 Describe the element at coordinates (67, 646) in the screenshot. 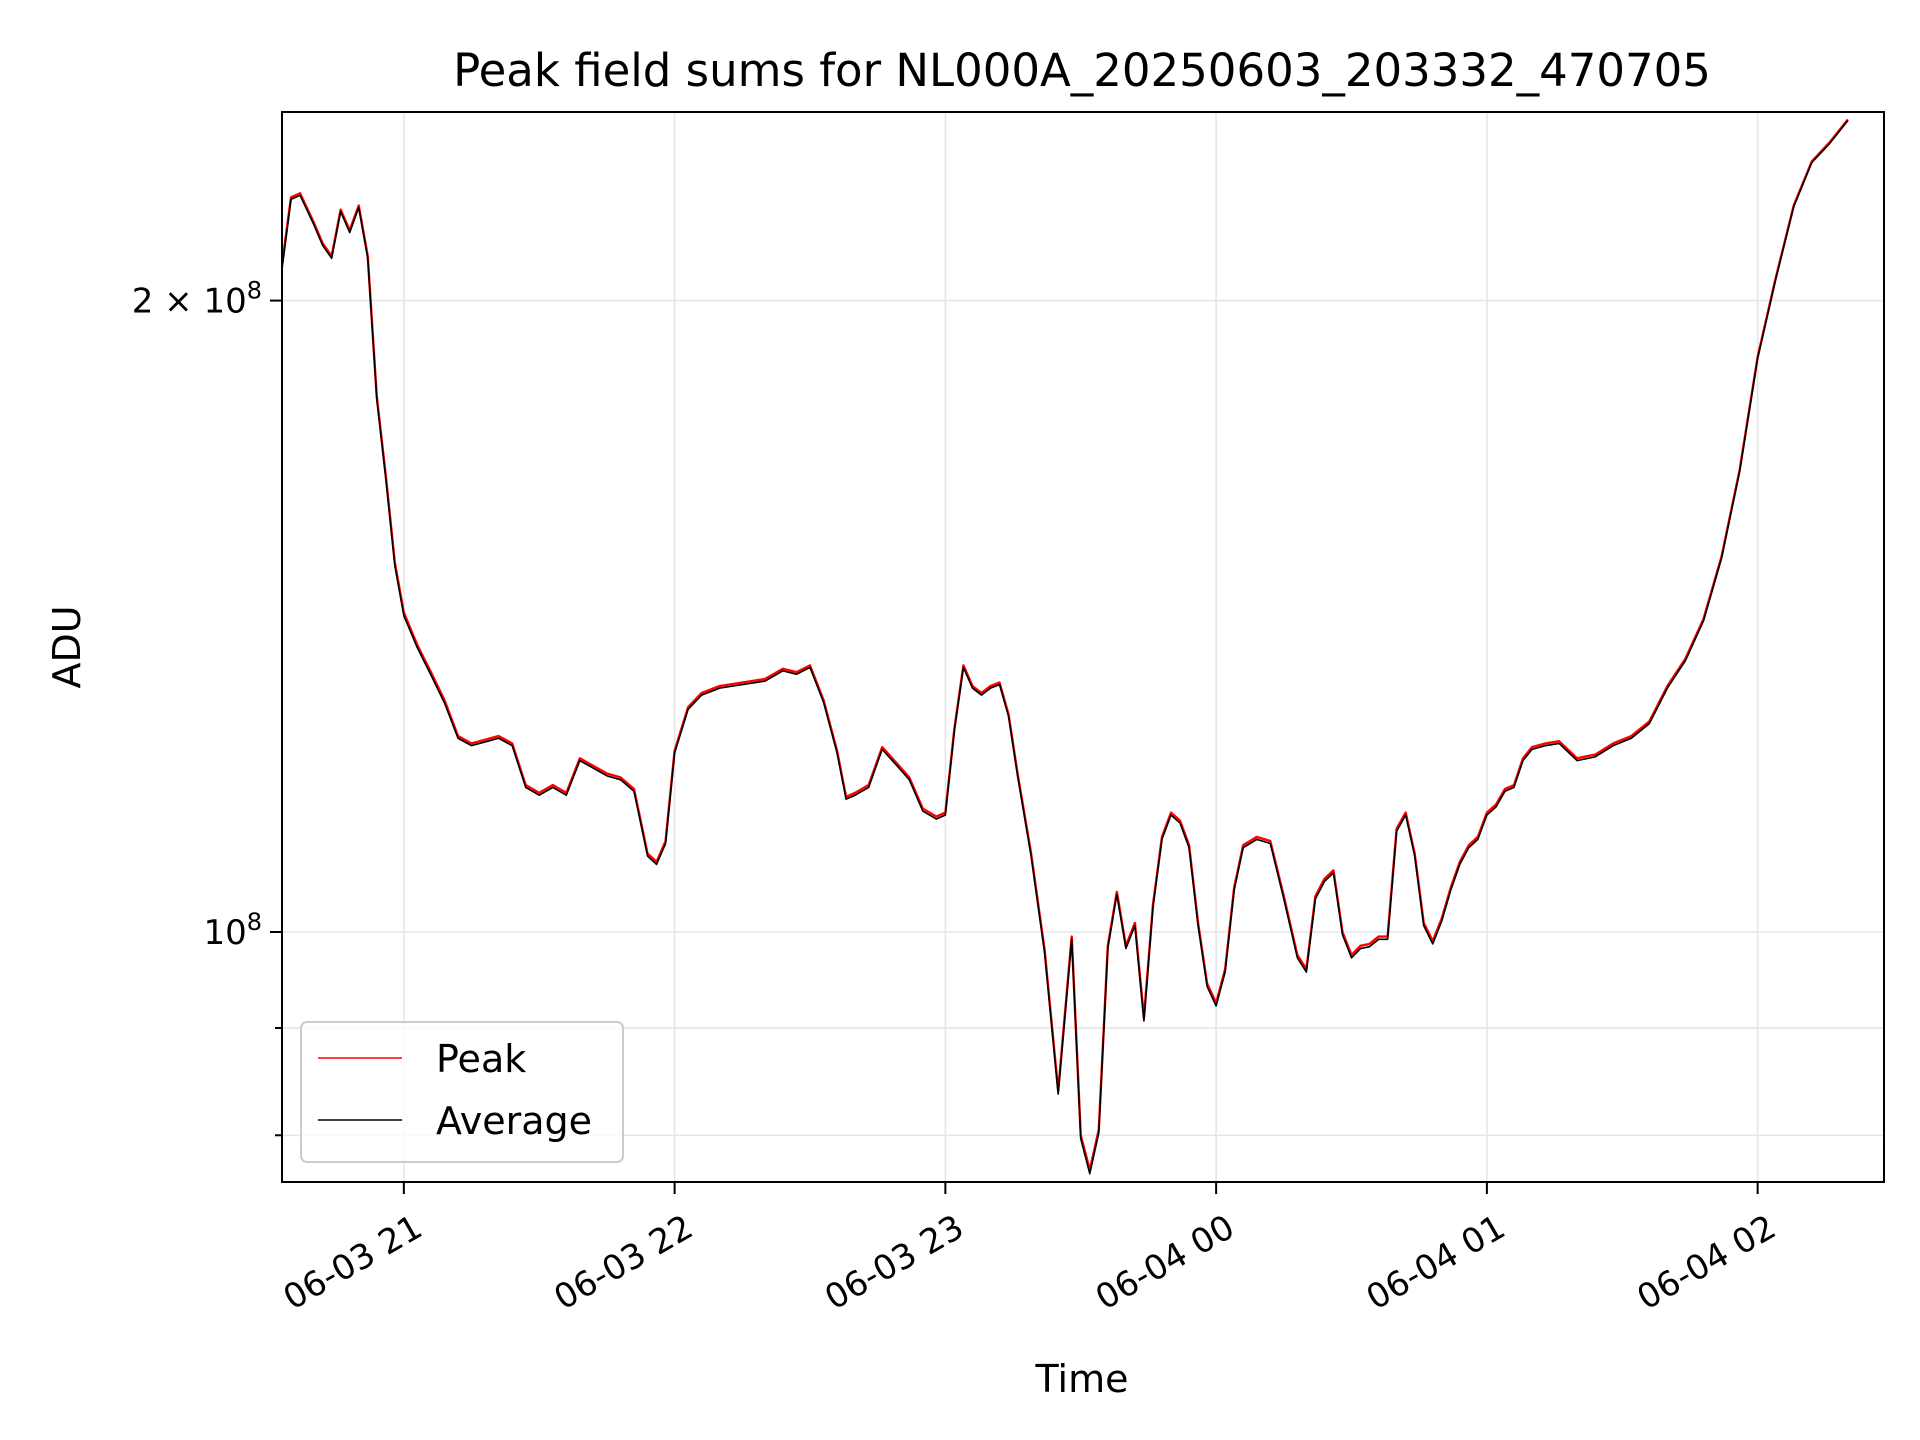

I see `y-axis-label: ADU` at that location.